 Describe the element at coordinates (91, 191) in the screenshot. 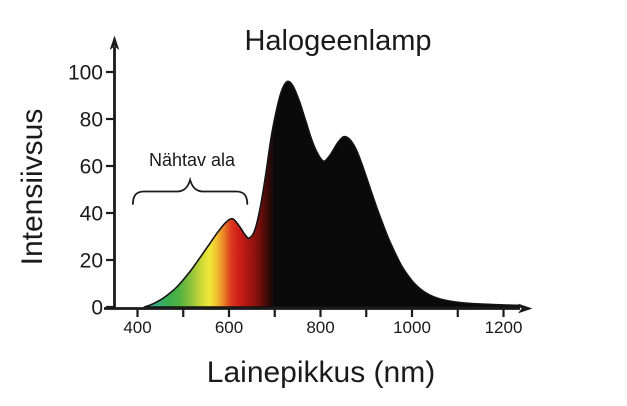

I see `y-axis-ticks: 0 20 40 60 80 100` at that location.